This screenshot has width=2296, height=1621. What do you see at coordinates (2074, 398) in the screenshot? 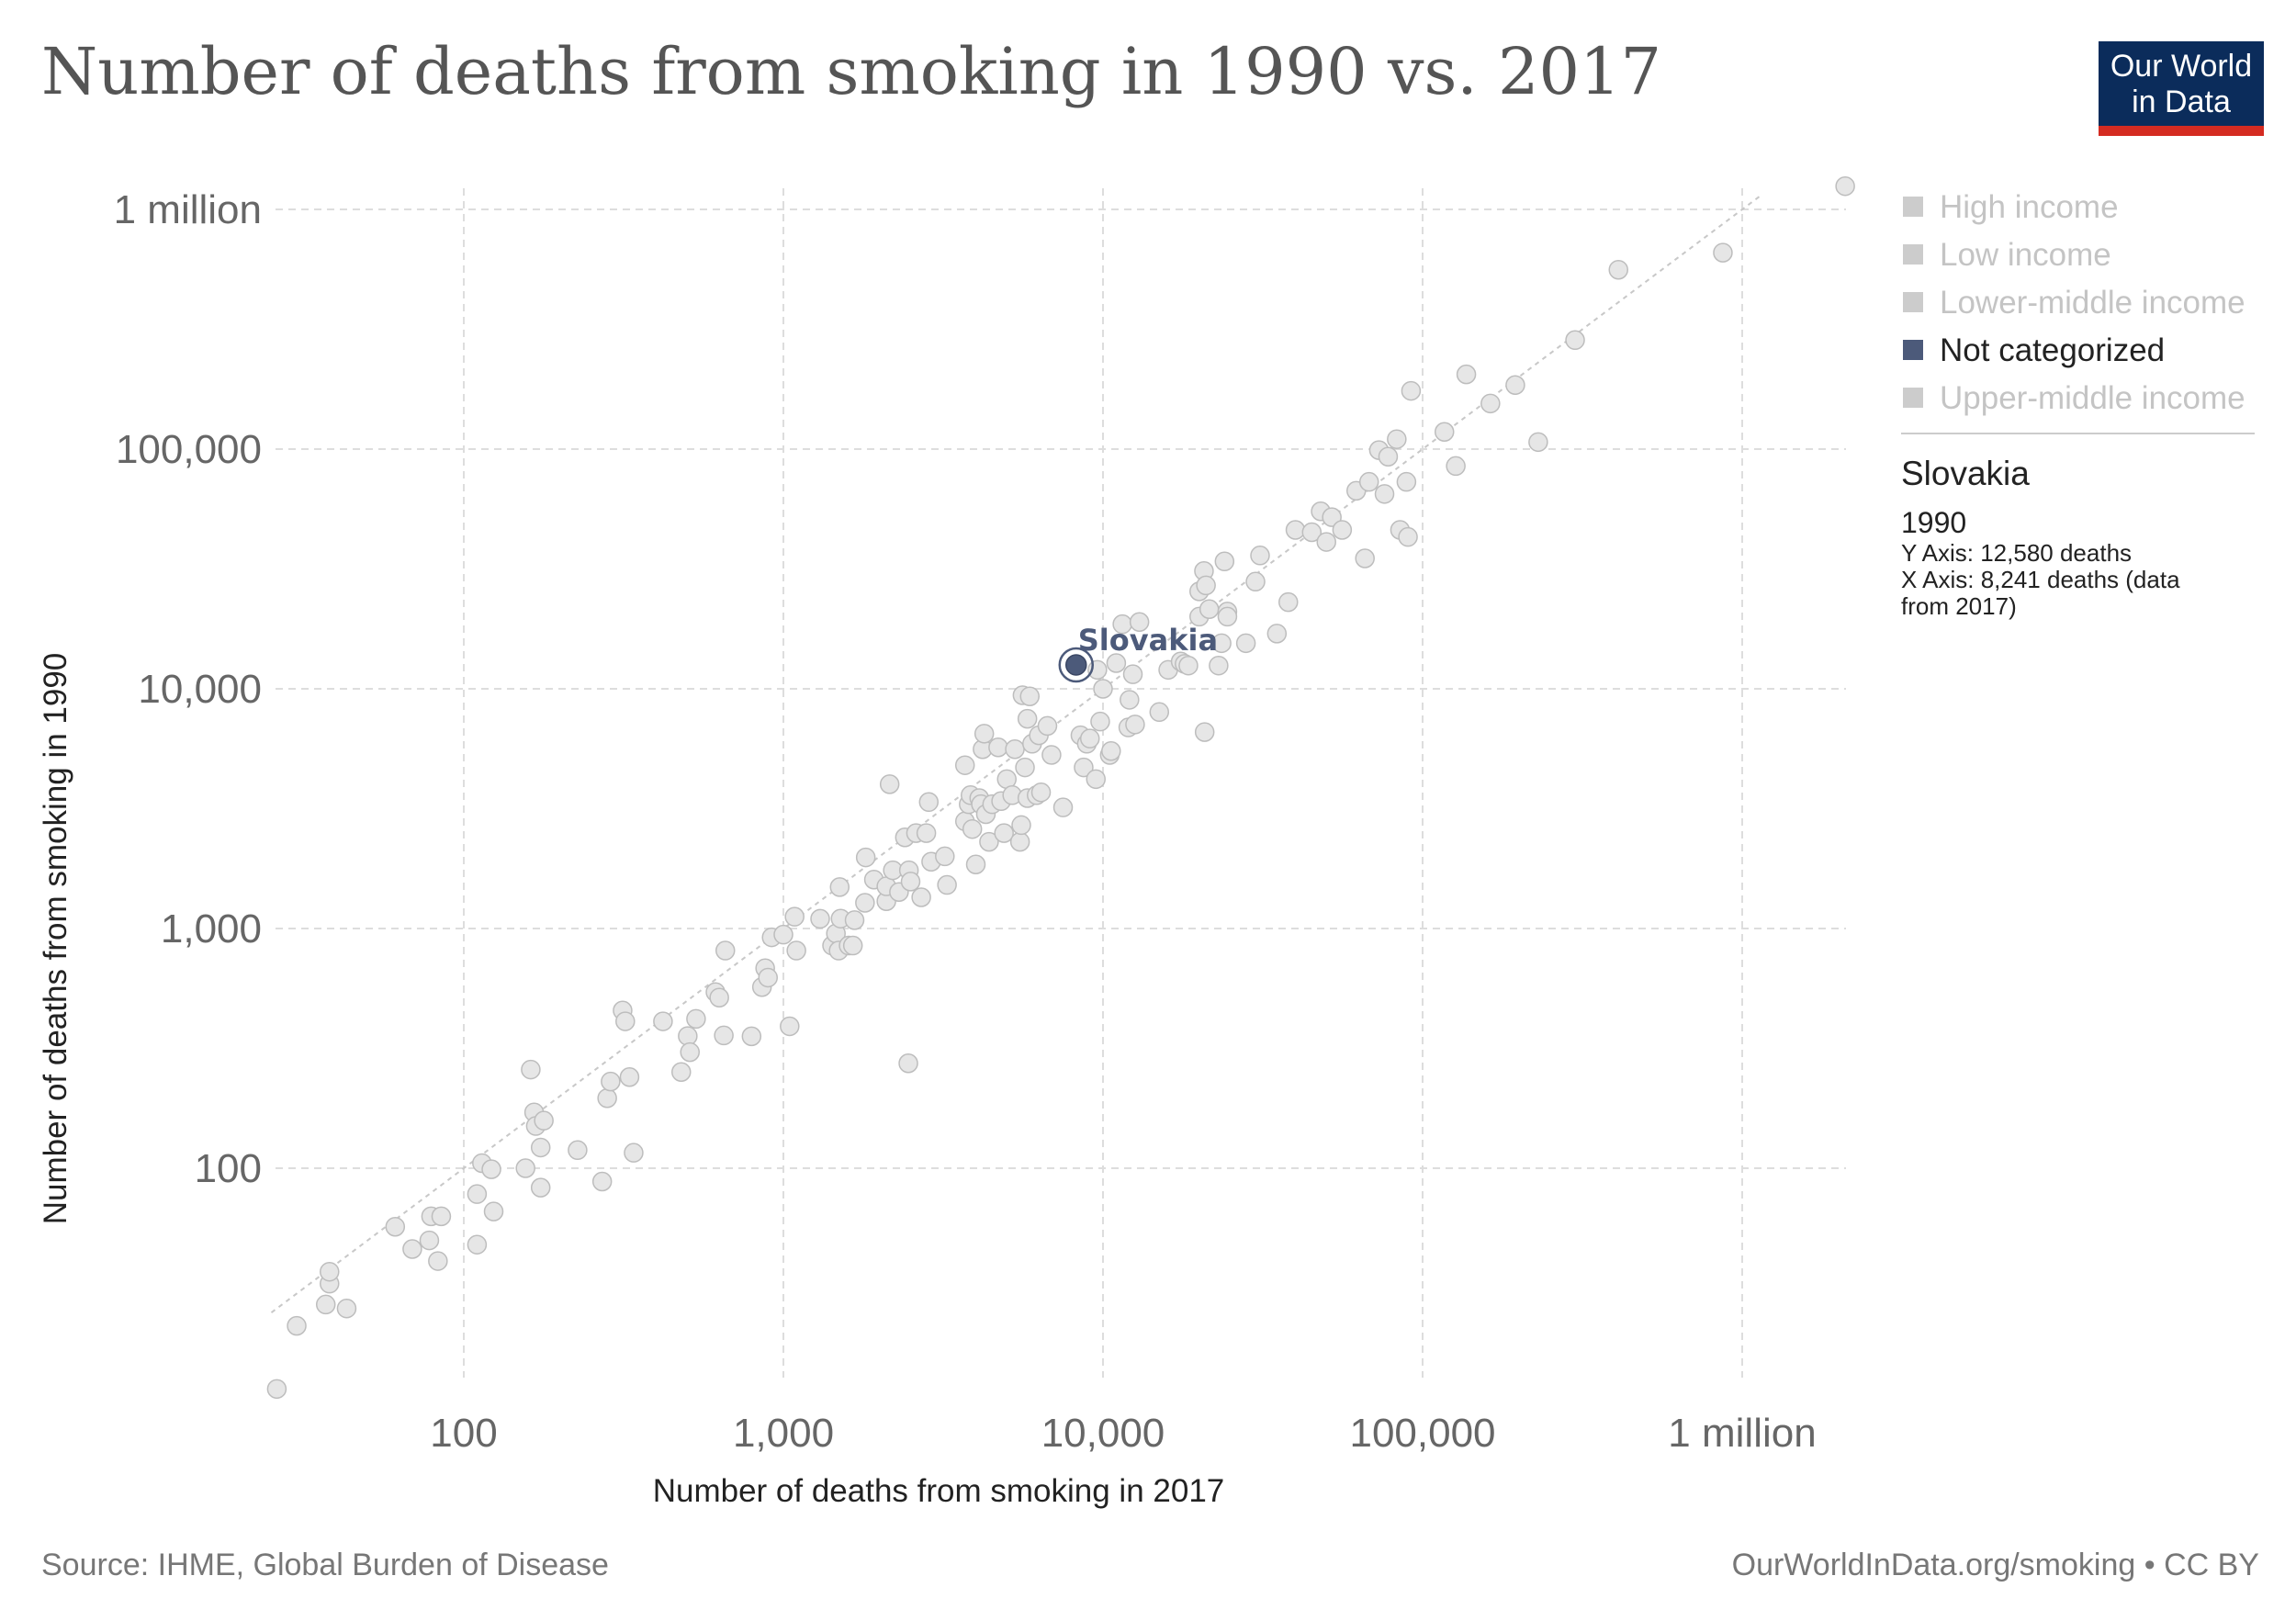
I see `legend-item: Upper-middle income` at bounding box center [2074, 398].